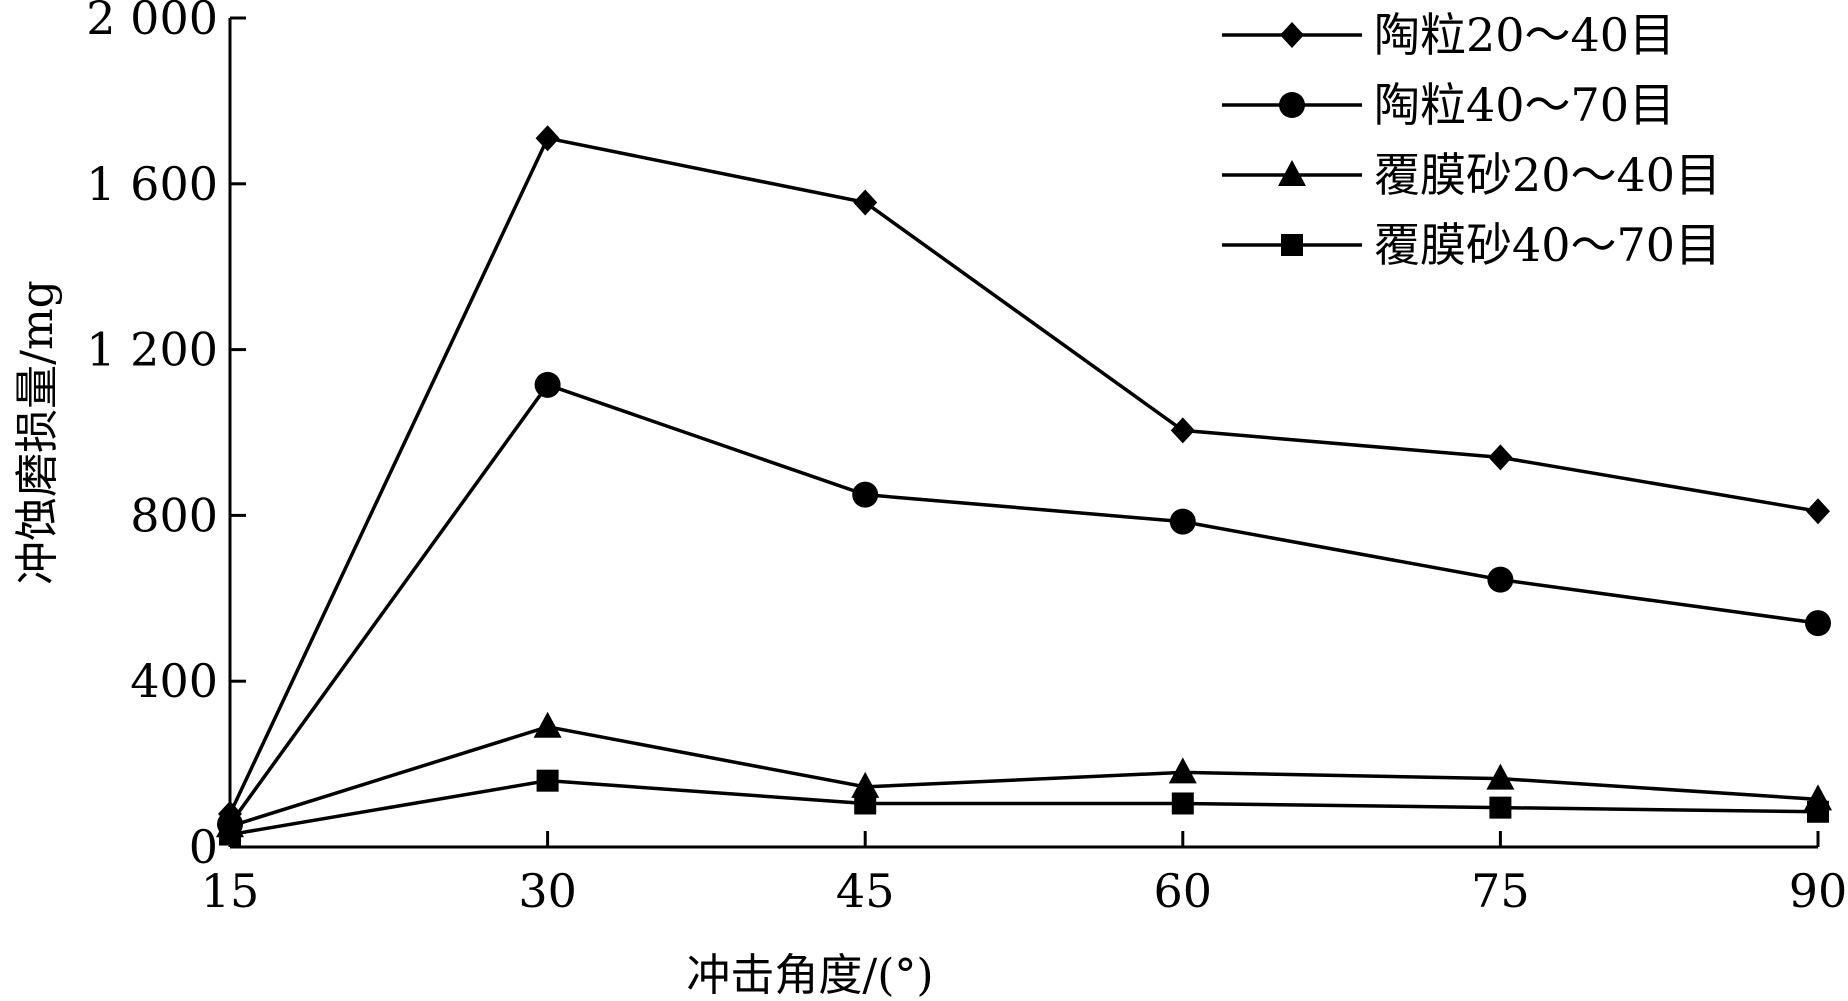 This screenshot has width=1848, height=1001. I want to click on y-axis-ticks: 0 400 800 1 200 1 600 2 000, so click(166, 437).